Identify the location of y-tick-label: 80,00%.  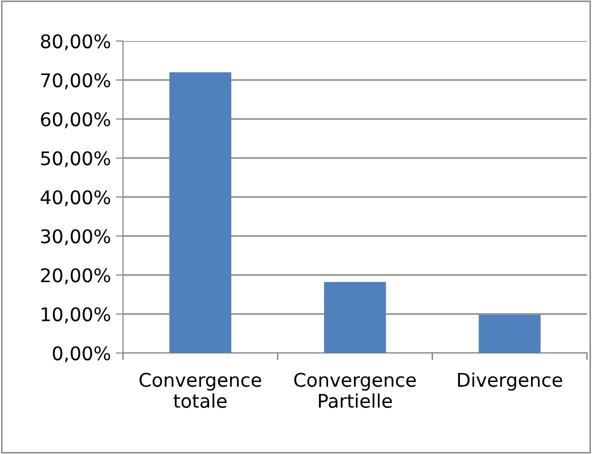
(75, 42).